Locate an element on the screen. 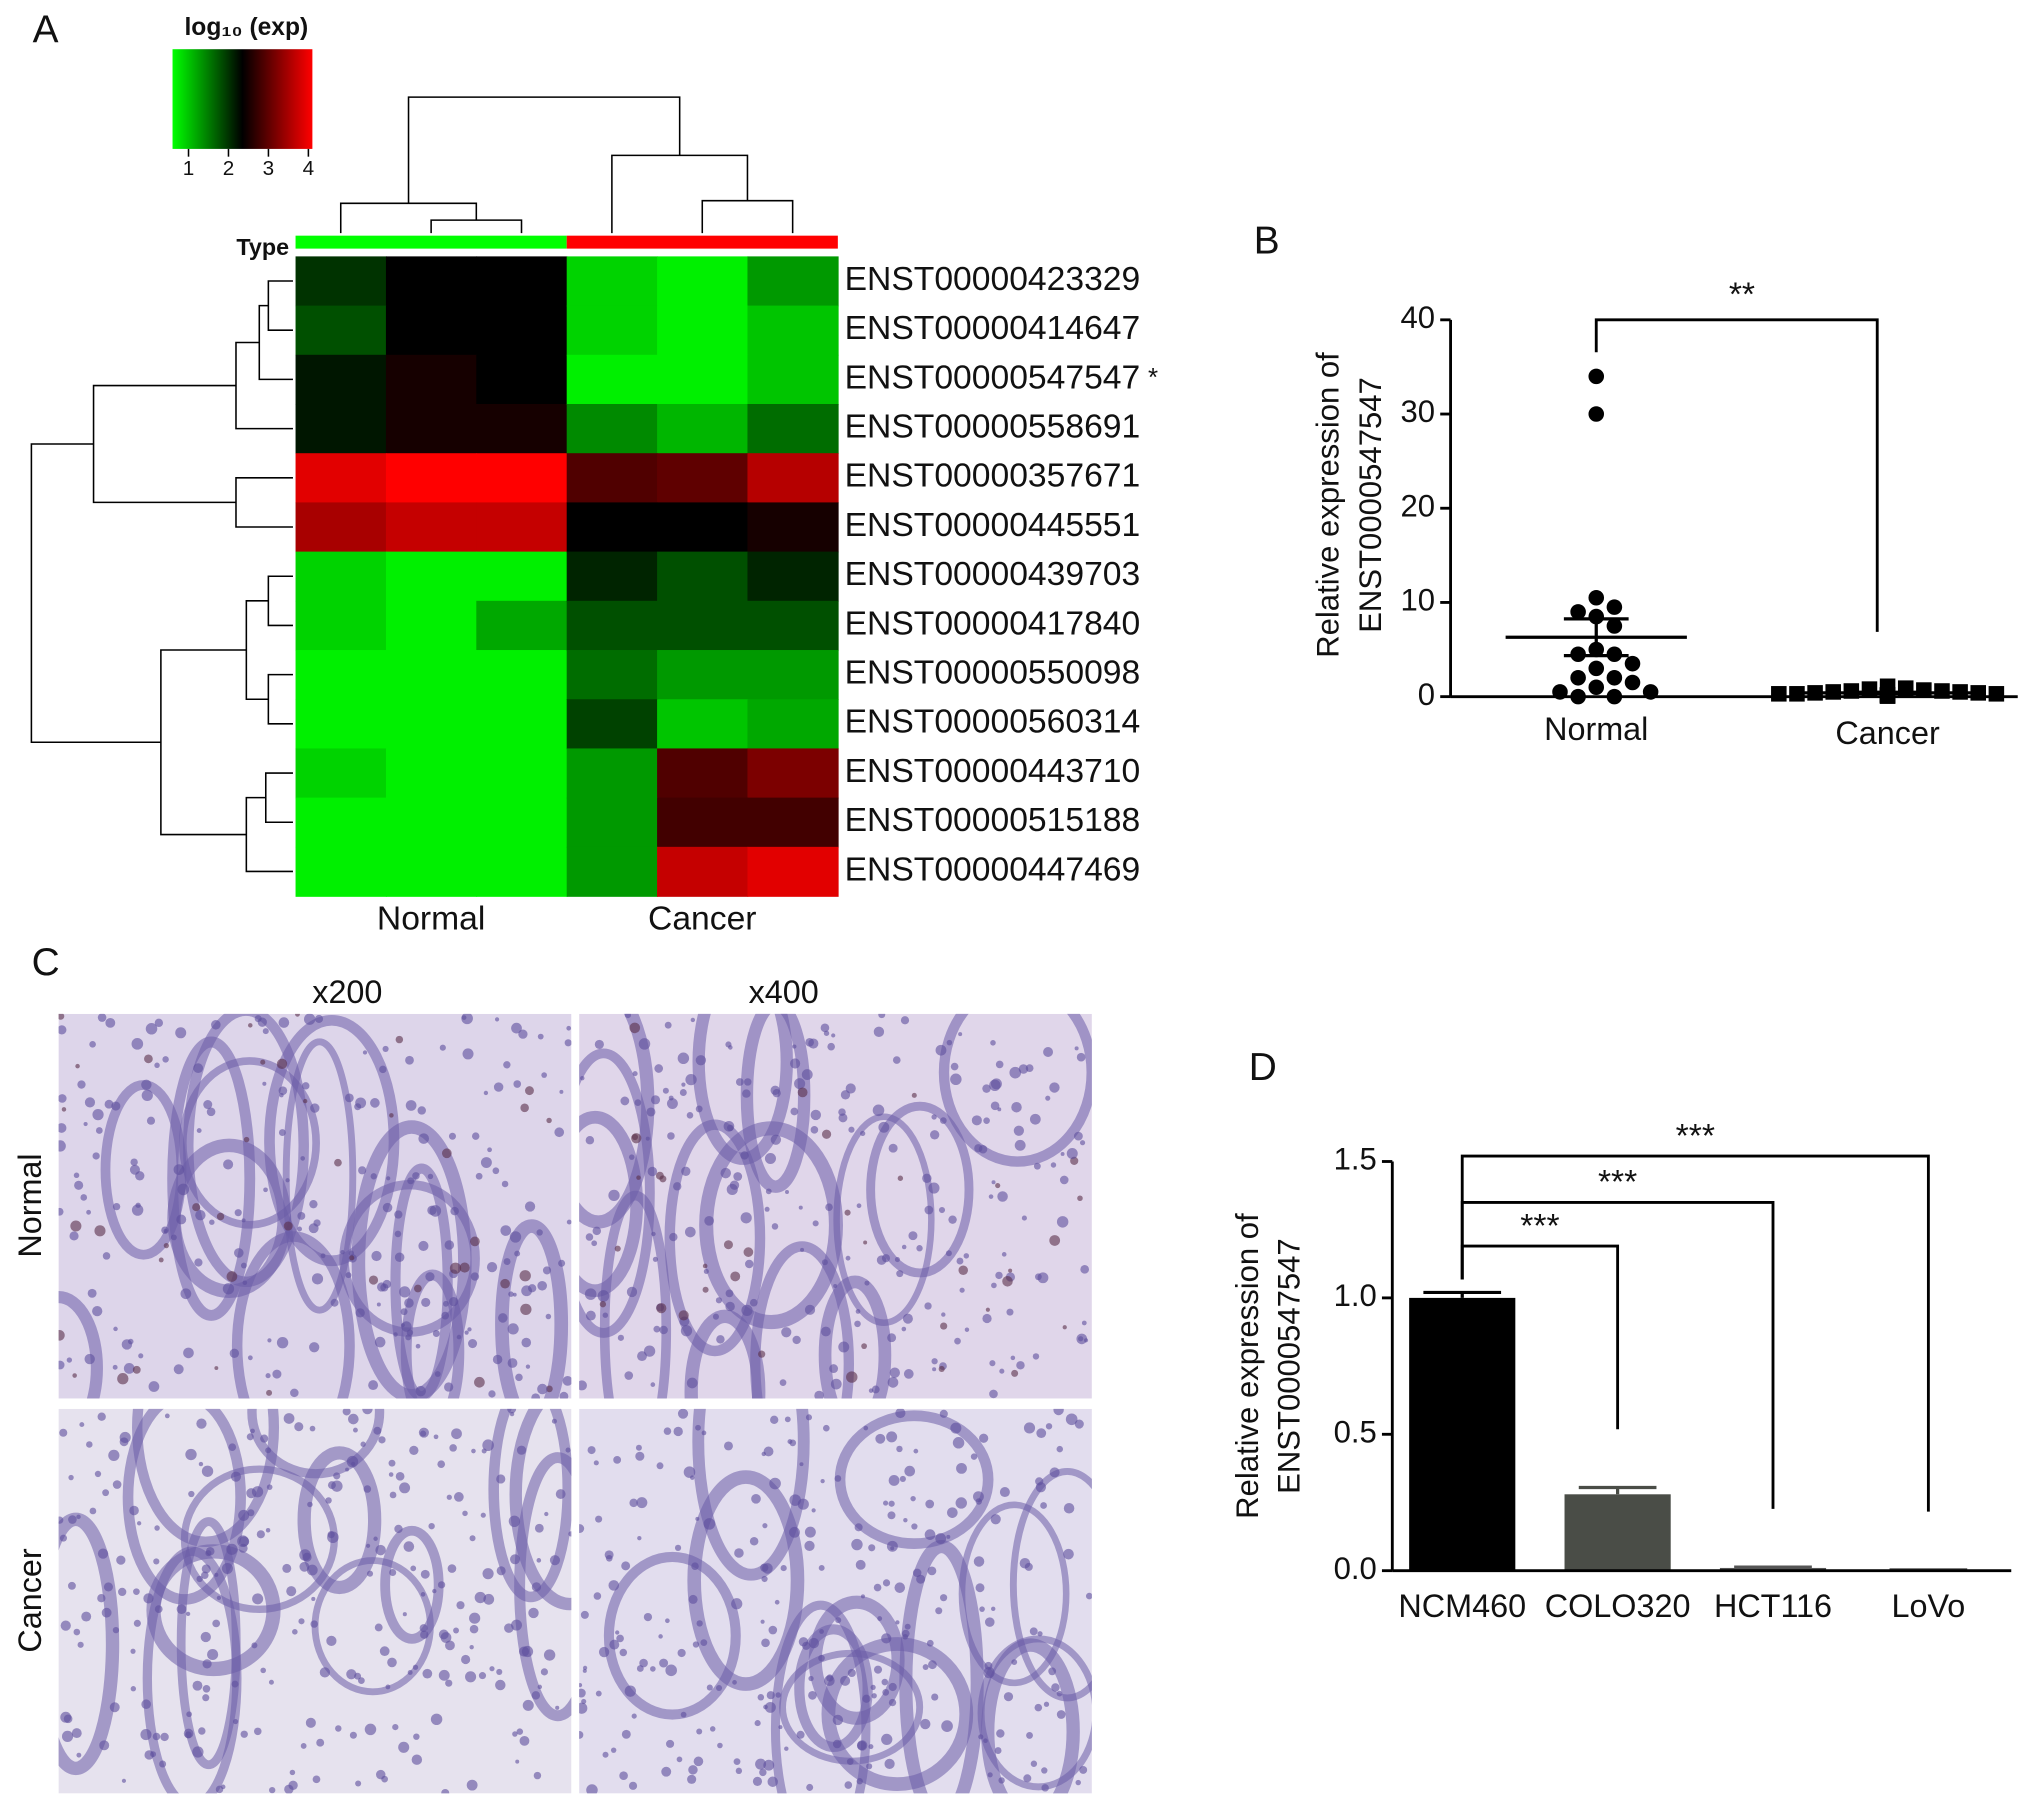  x-tick-label: Normal is located at coordinates (1596, 729).